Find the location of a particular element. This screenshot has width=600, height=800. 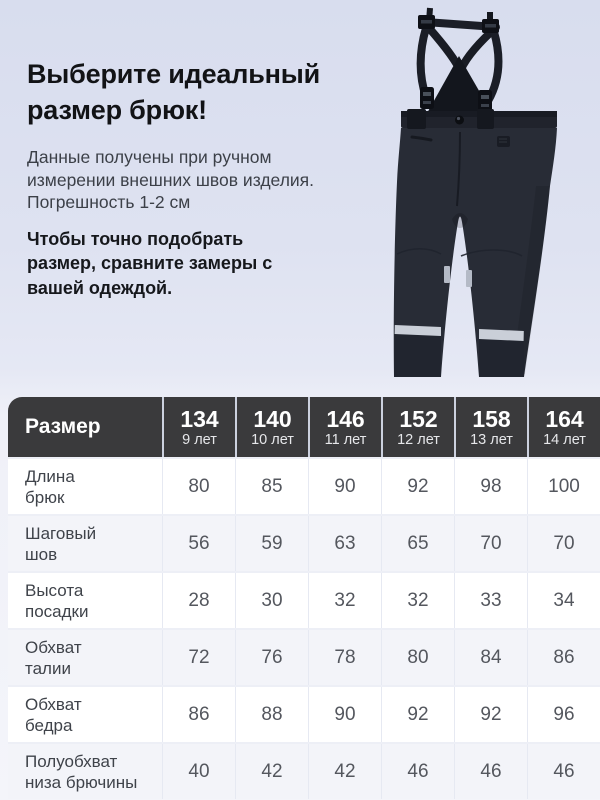

header-size-cell: 146 11 лет is located at coordinates (344, 427).